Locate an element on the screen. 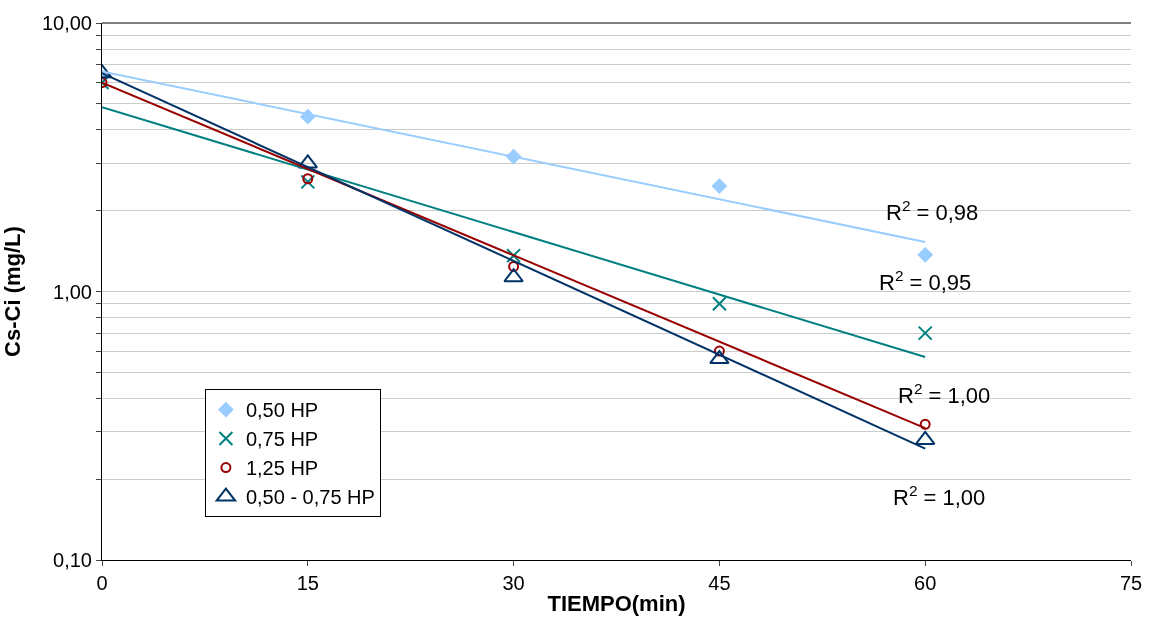  annotation: R$^{2}$ = 0,98 is located at coordinates (932, 211).